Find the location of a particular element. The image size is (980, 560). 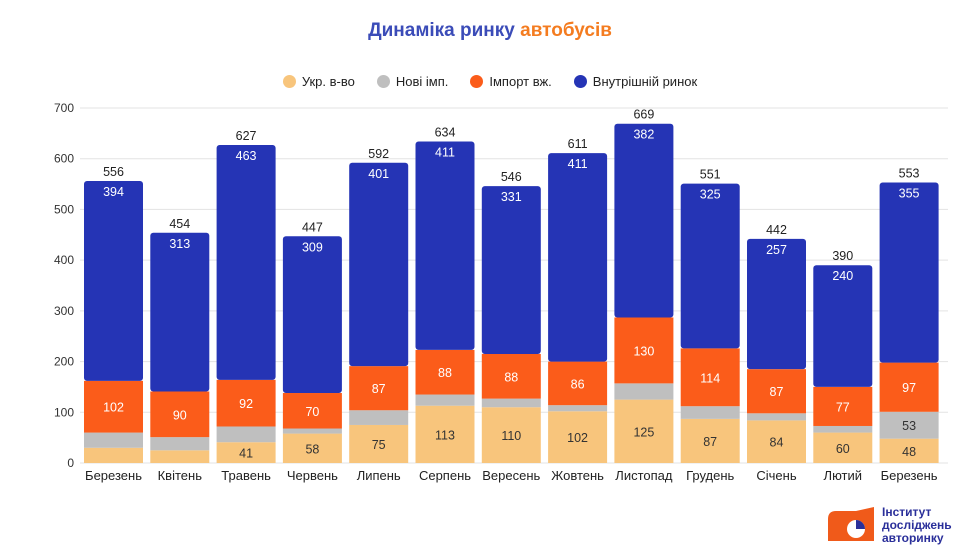

data-label: 58 is located at coordinates (312, 449).